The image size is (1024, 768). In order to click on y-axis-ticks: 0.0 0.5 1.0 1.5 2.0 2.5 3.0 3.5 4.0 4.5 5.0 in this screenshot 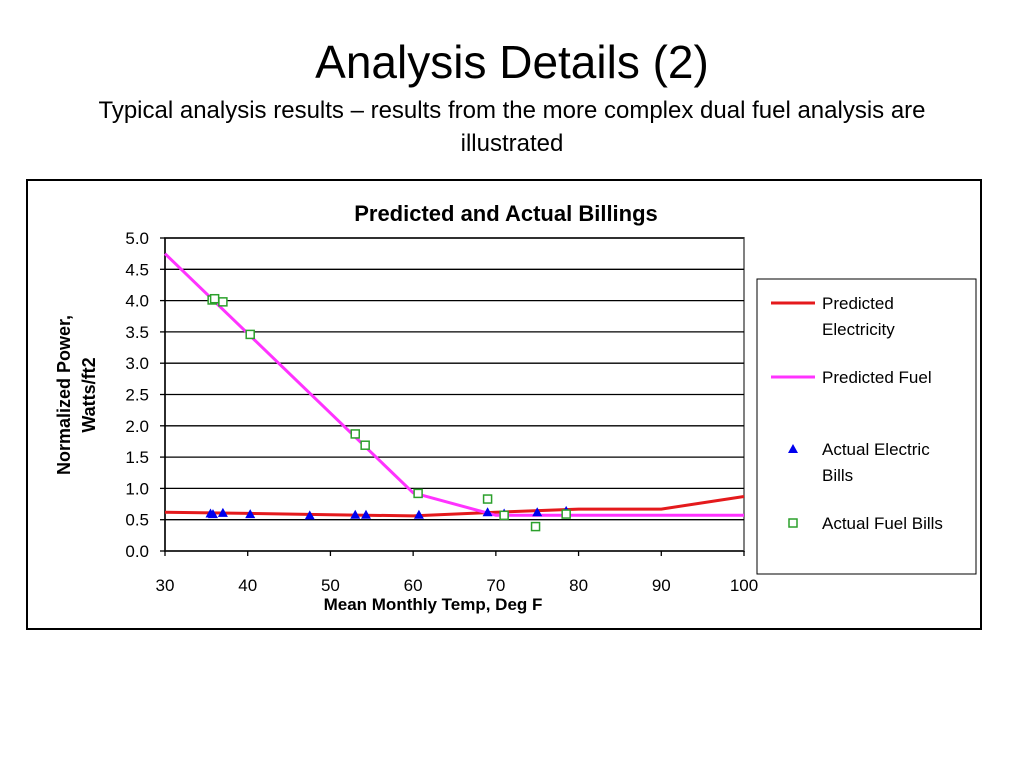, I will do `click(145, 395)`.